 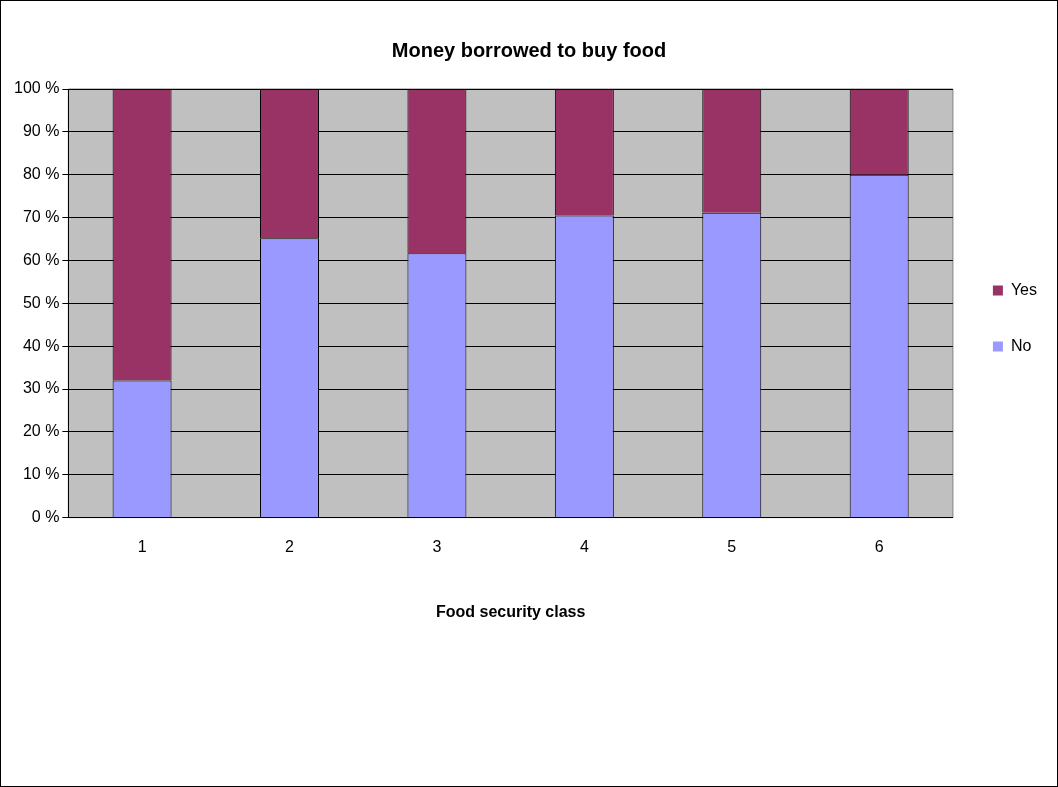 What do you see at coordinates (41, 345) in the screenshot?
I see `y-tick-label: 40 %` at bounding box center [41, 345].